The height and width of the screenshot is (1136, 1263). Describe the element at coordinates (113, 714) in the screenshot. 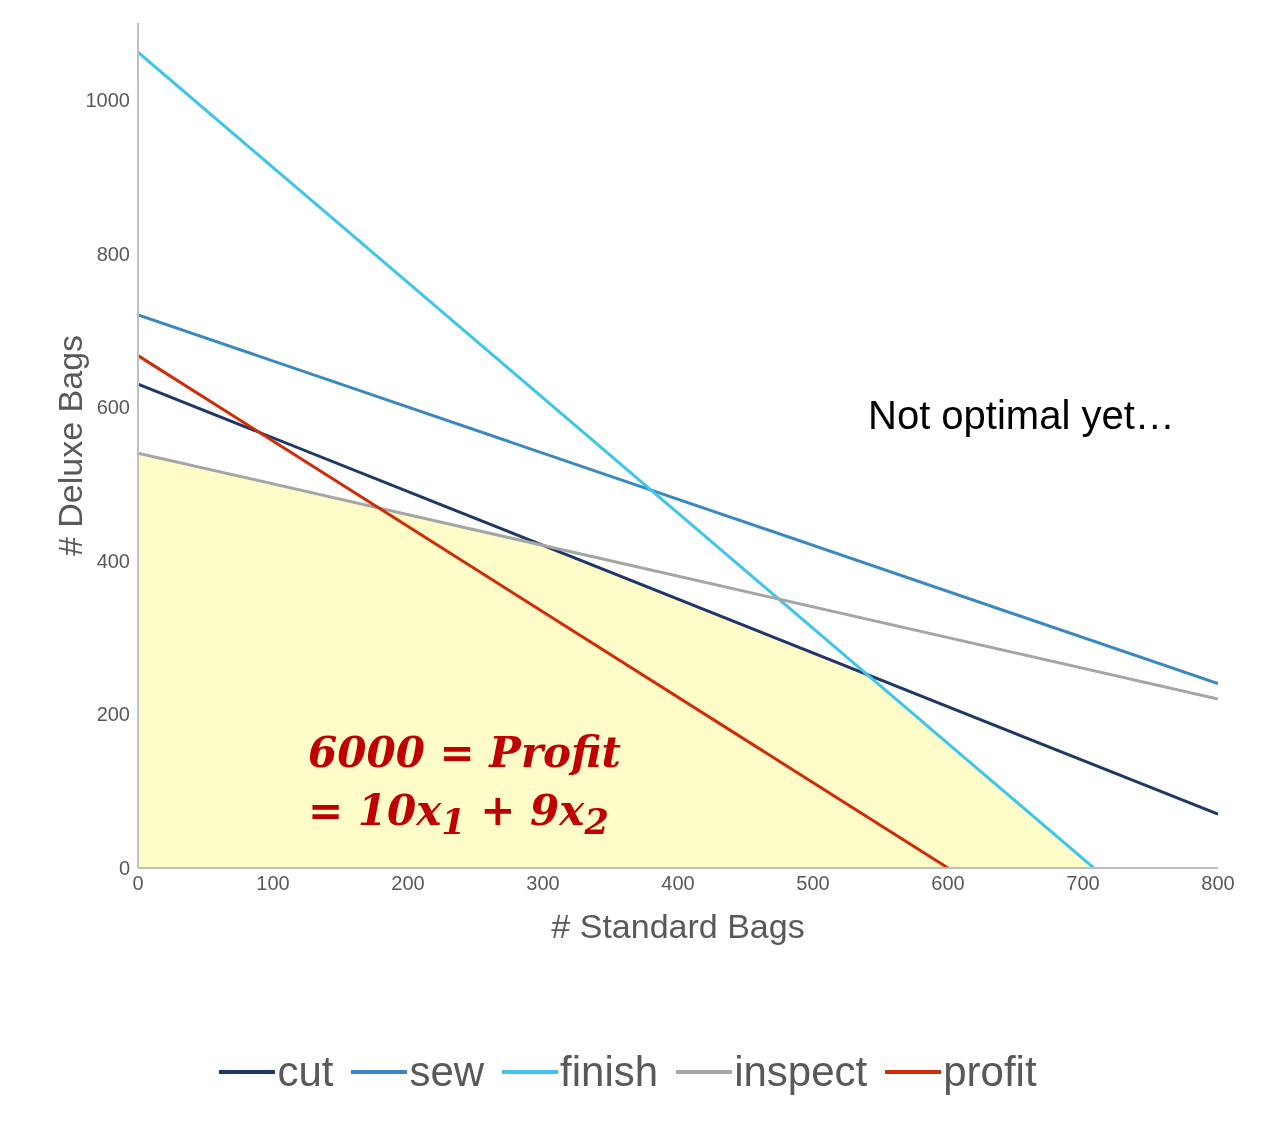

I see `y-tick-label: 200` at that location.